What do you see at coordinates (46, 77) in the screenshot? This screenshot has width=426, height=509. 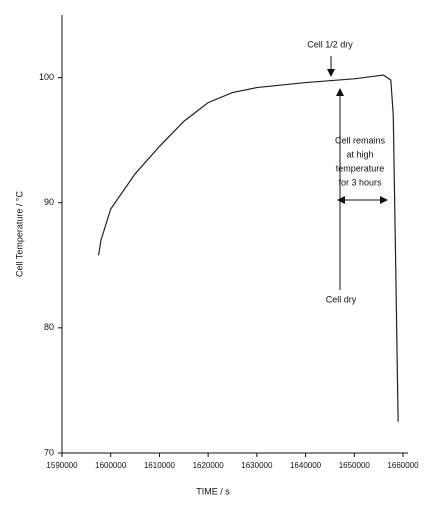 I see `y-tick-label: 100` at bounding box center [46, 77].